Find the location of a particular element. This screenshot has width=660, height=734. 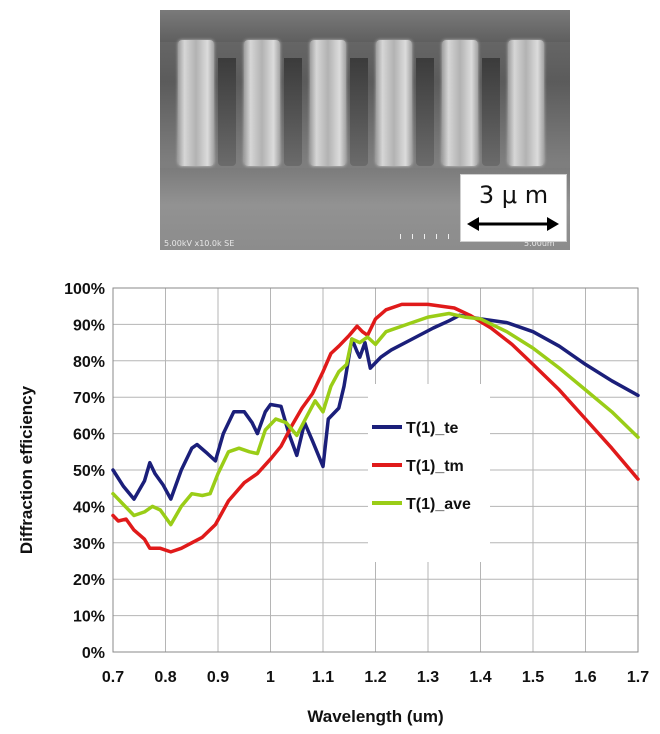

legend-label: T(1)_tm is located at coordinates (435, 466).